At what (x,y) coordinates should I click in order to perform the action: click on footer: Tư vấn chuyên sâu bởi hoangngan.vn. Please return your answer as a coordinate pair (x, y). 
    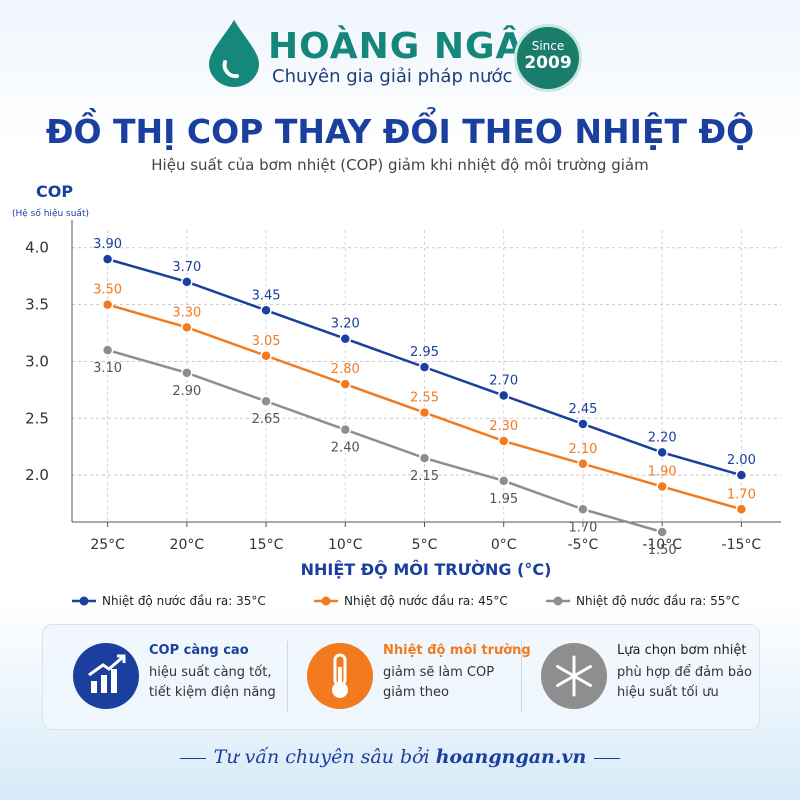
    Looking at the image, I should click on (400, 757).